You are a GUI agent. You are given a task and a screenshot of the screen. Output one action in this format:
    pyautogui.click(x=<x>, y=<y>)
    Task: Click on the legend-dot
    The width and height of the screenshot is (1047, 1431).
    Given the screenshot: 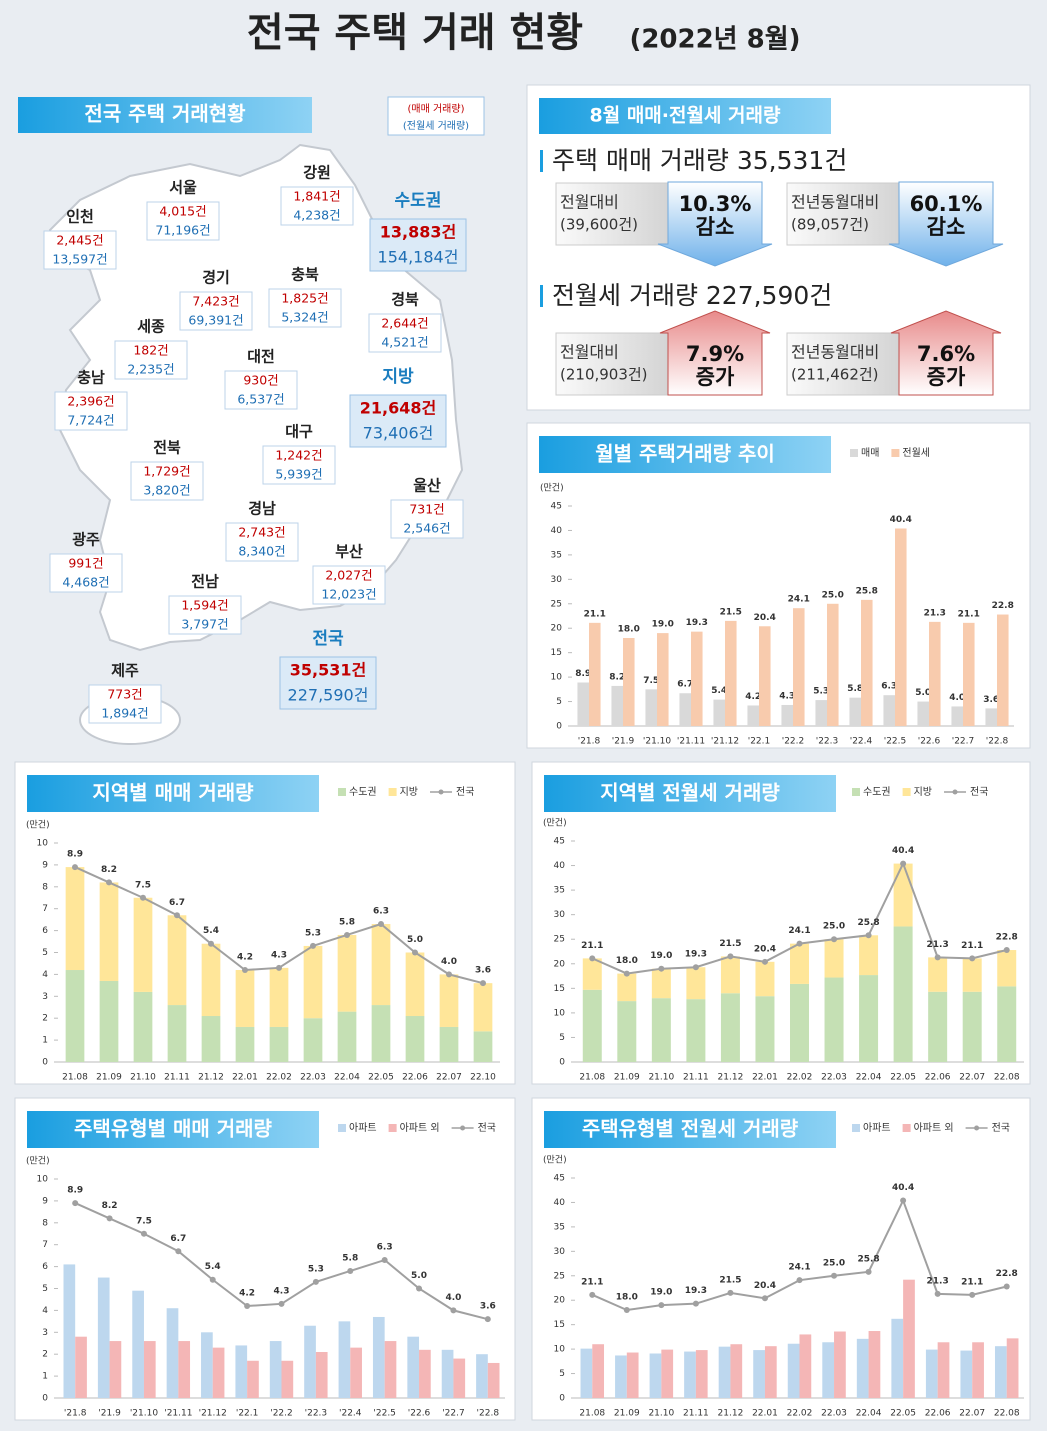 What is the action you would take?
    pyautogui.click(x=955, y=792)
    